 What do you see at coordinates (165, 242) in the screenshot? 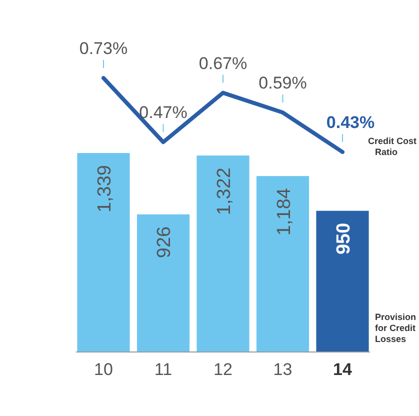
I see `data-label: 926` at bounding box center [165, 242].